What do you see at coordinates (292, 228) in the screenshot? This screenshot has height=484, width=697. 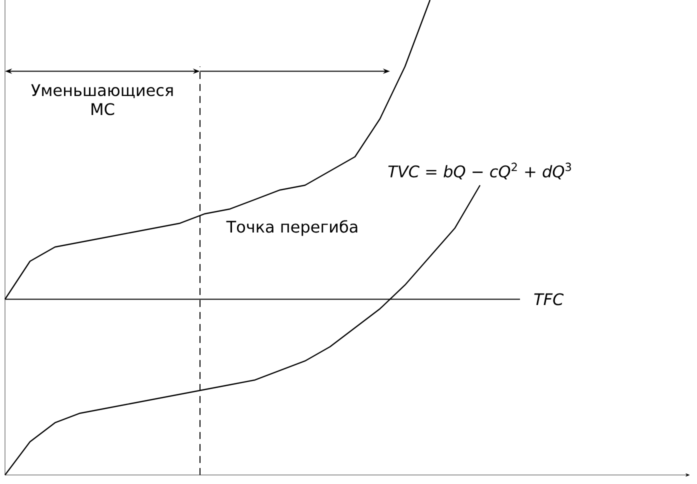 I see `annotation: Точка перегиба` at bounding box center [292, 228].